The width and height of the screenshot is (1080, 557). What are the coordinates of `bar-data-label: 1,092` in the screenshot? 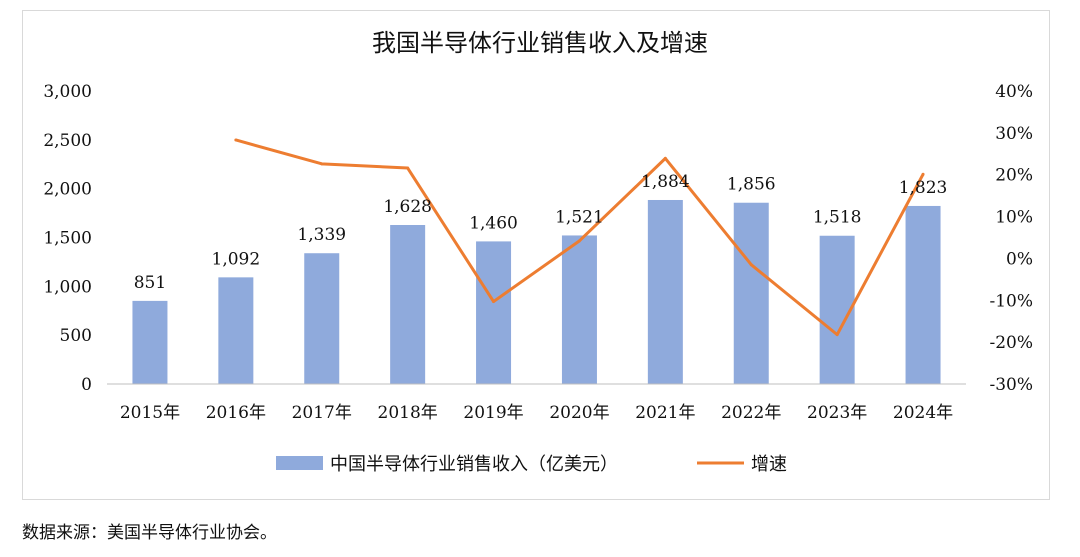 It's located at (236, 259).